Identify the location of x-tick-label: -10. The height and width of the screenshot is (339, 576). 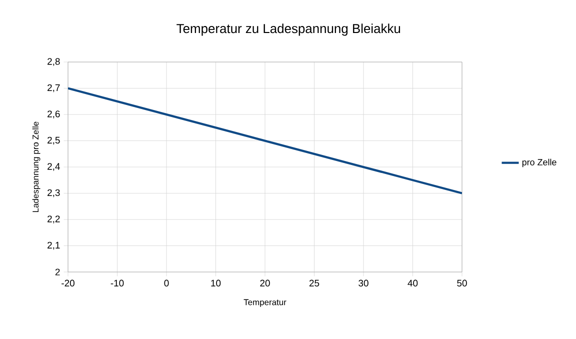
(117, 283).